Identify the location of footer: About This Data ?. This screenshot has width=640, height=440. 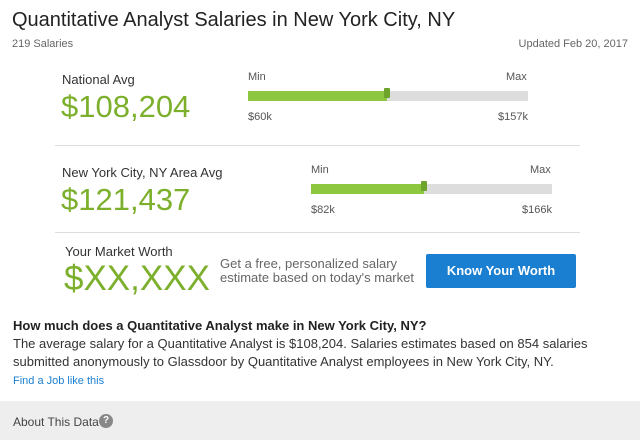
(320, 420).